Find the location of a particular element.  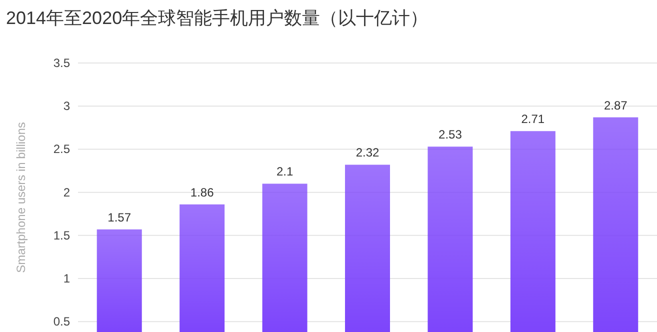

data-label: 2.53 is located at coordinates (450, 135).